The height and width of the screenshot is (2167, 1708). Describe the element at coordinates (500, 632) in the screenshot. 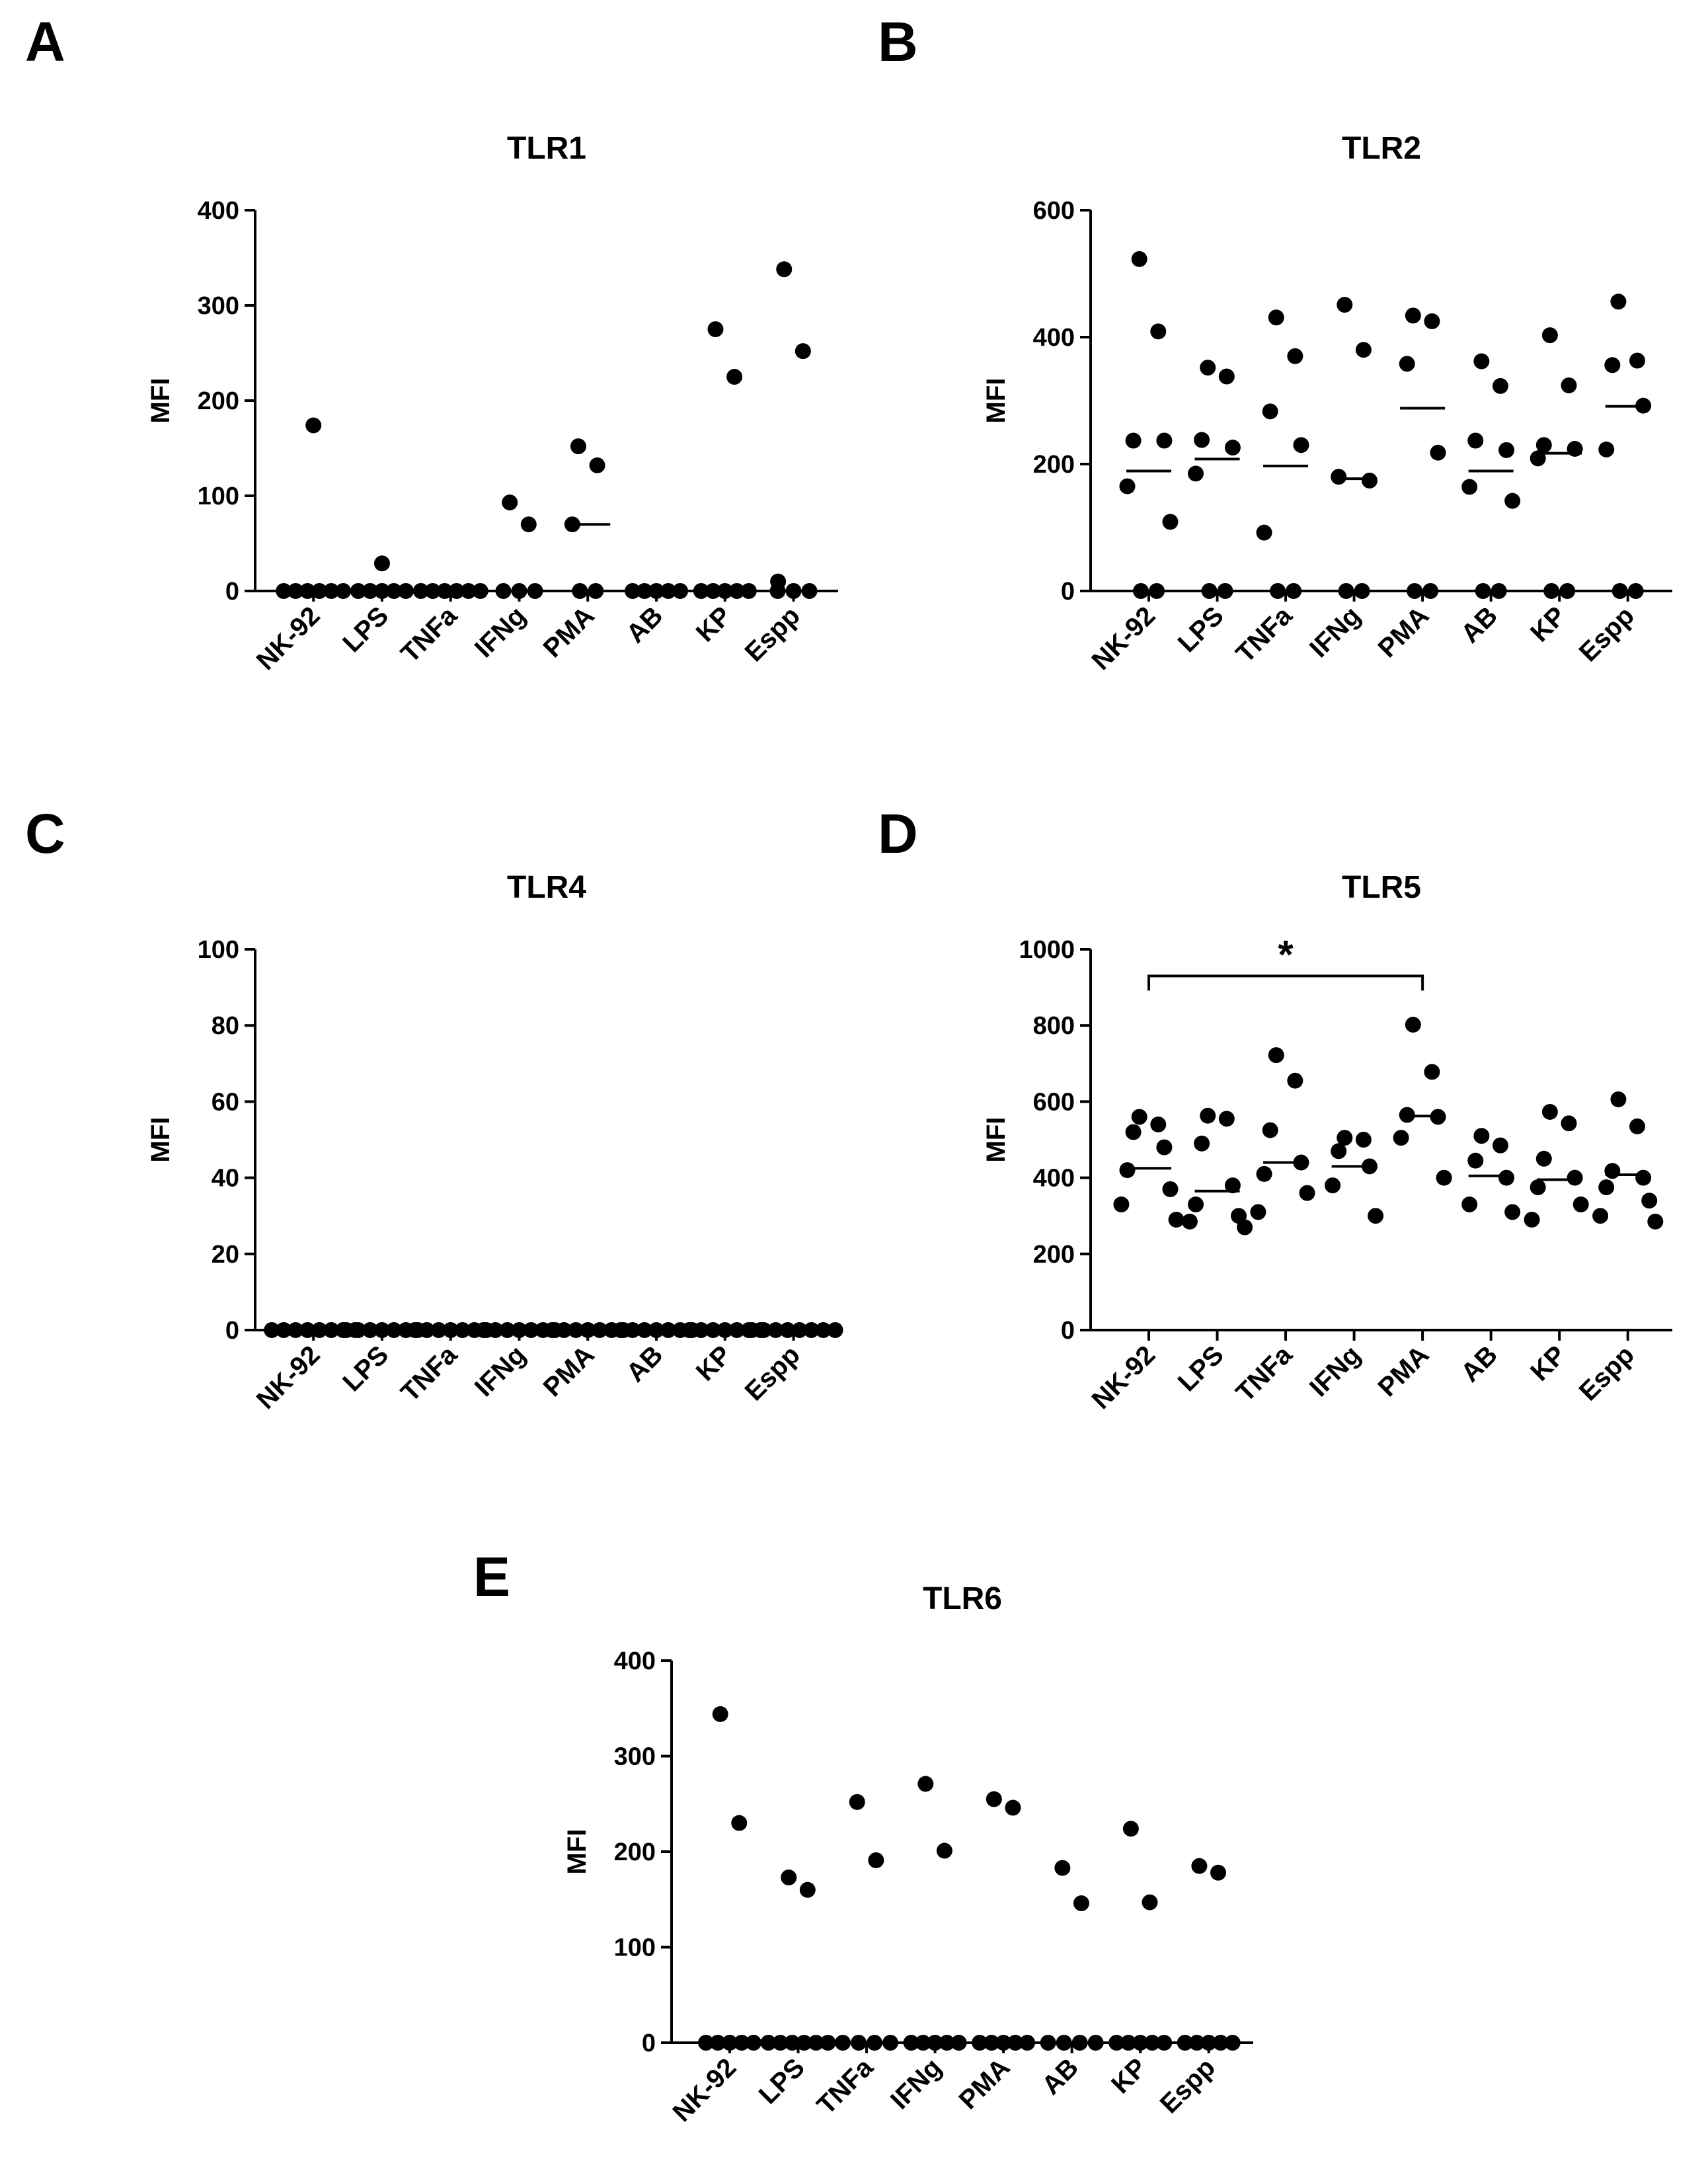

I see `x-tick-label: IFNg` at that location.